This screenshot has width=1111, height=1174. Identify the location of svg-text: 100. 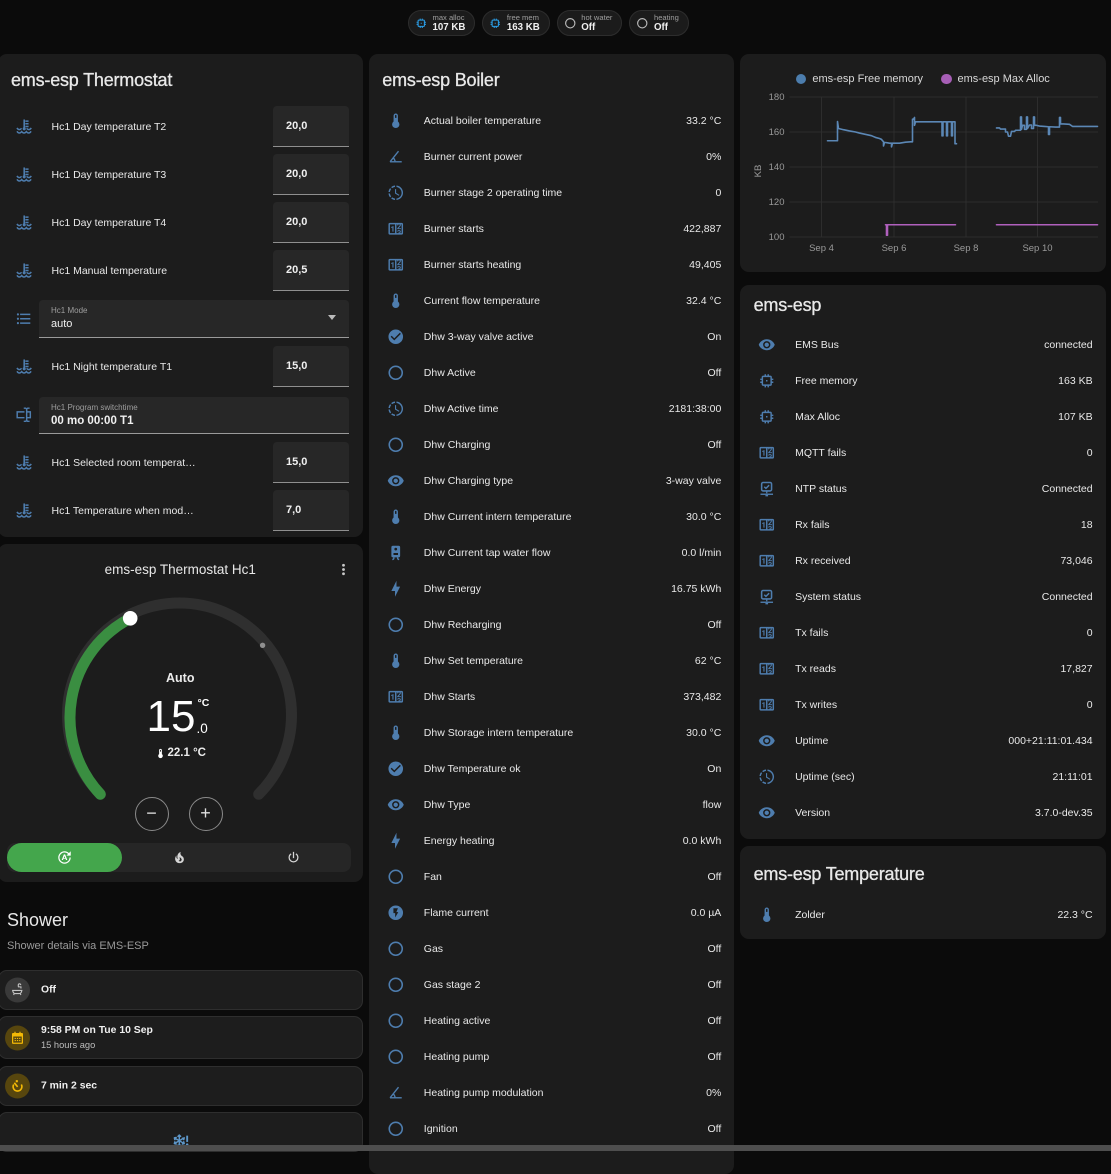
(777, 237).